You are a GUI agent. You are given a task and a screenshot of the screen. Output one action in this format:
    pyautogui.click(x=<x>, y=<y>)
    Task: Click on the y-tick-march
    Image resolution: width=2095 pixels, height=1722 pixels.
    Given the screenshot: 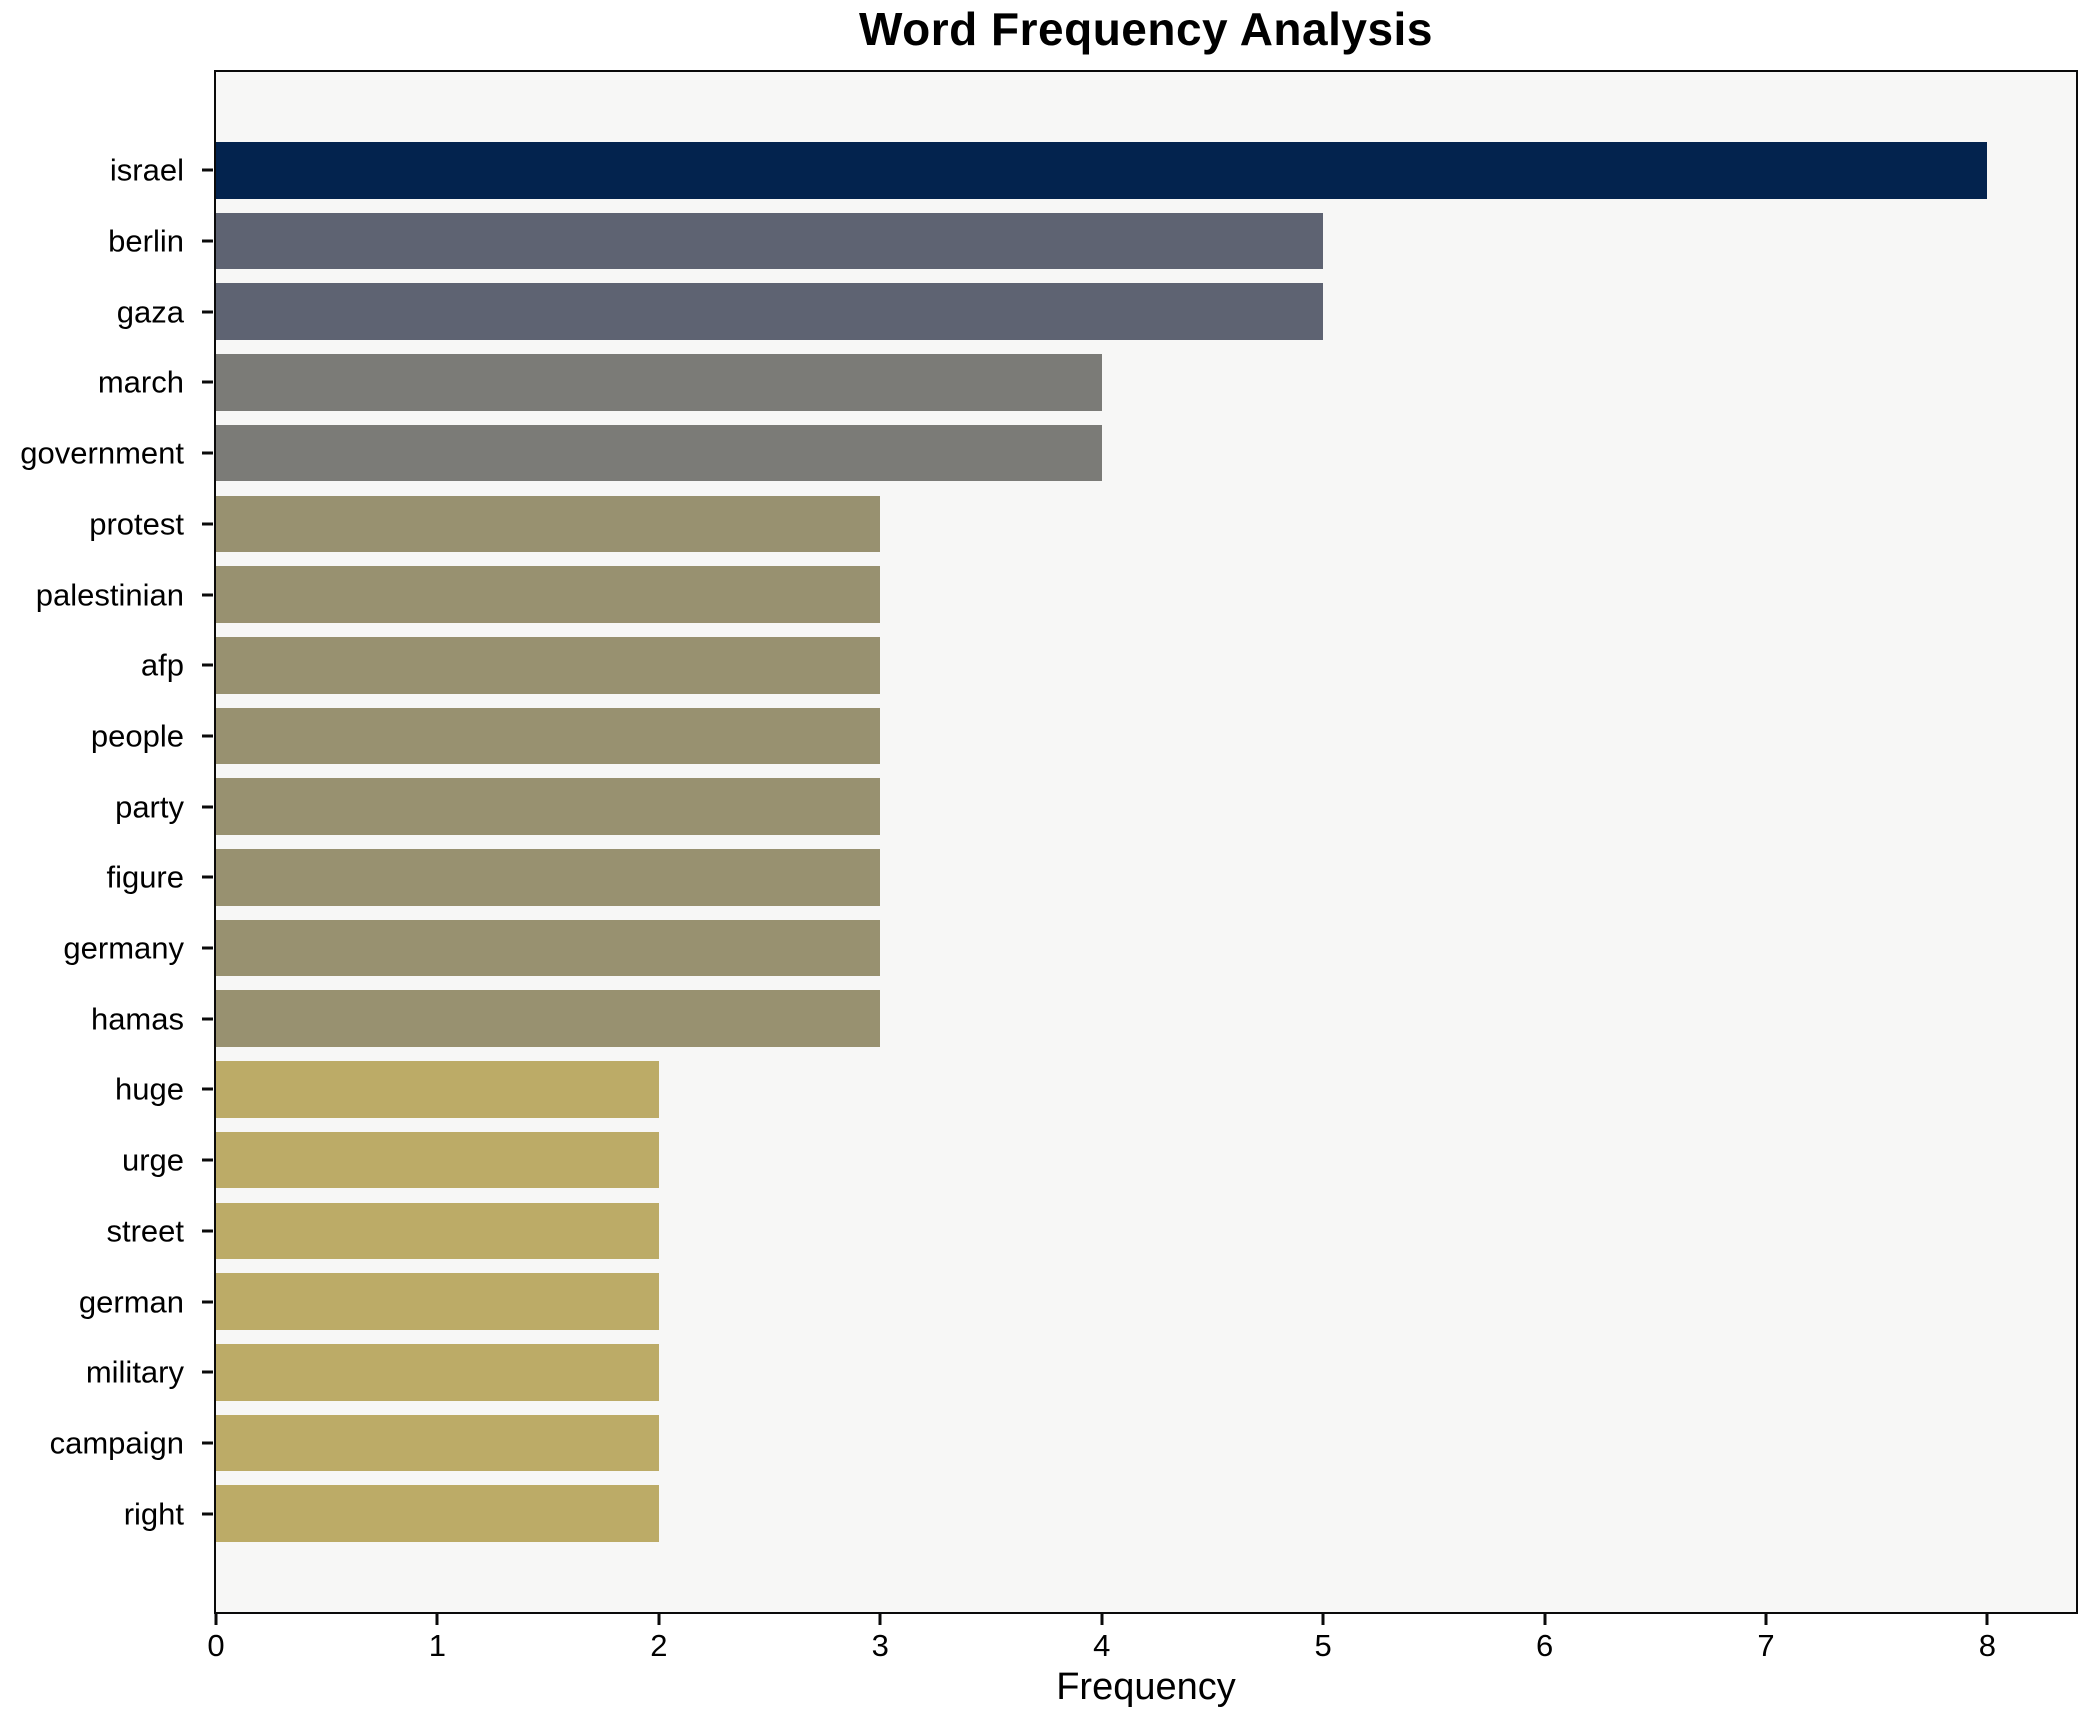 What is the action you would take?
    pyautogui.click(x=207, y=382)
    